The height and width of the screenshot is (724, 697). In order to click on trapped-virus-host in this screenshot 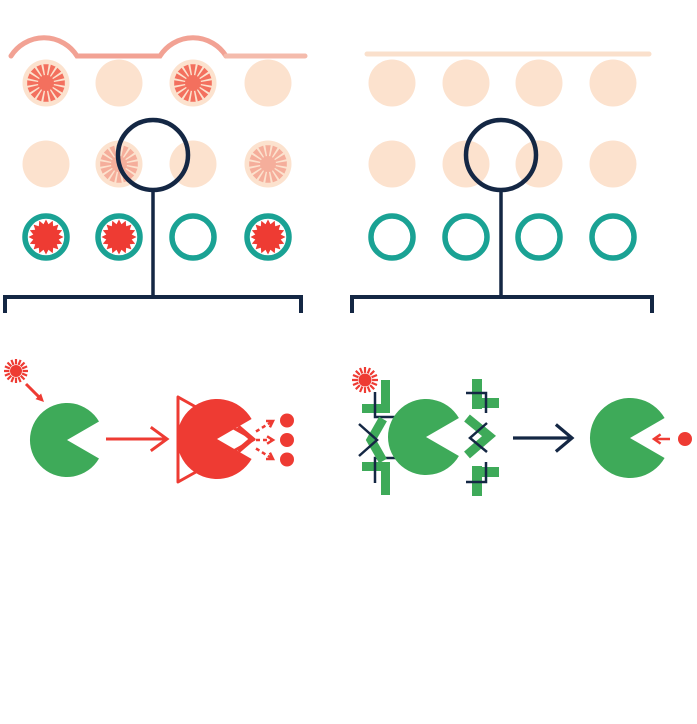, I will do `click(365, 380)`.